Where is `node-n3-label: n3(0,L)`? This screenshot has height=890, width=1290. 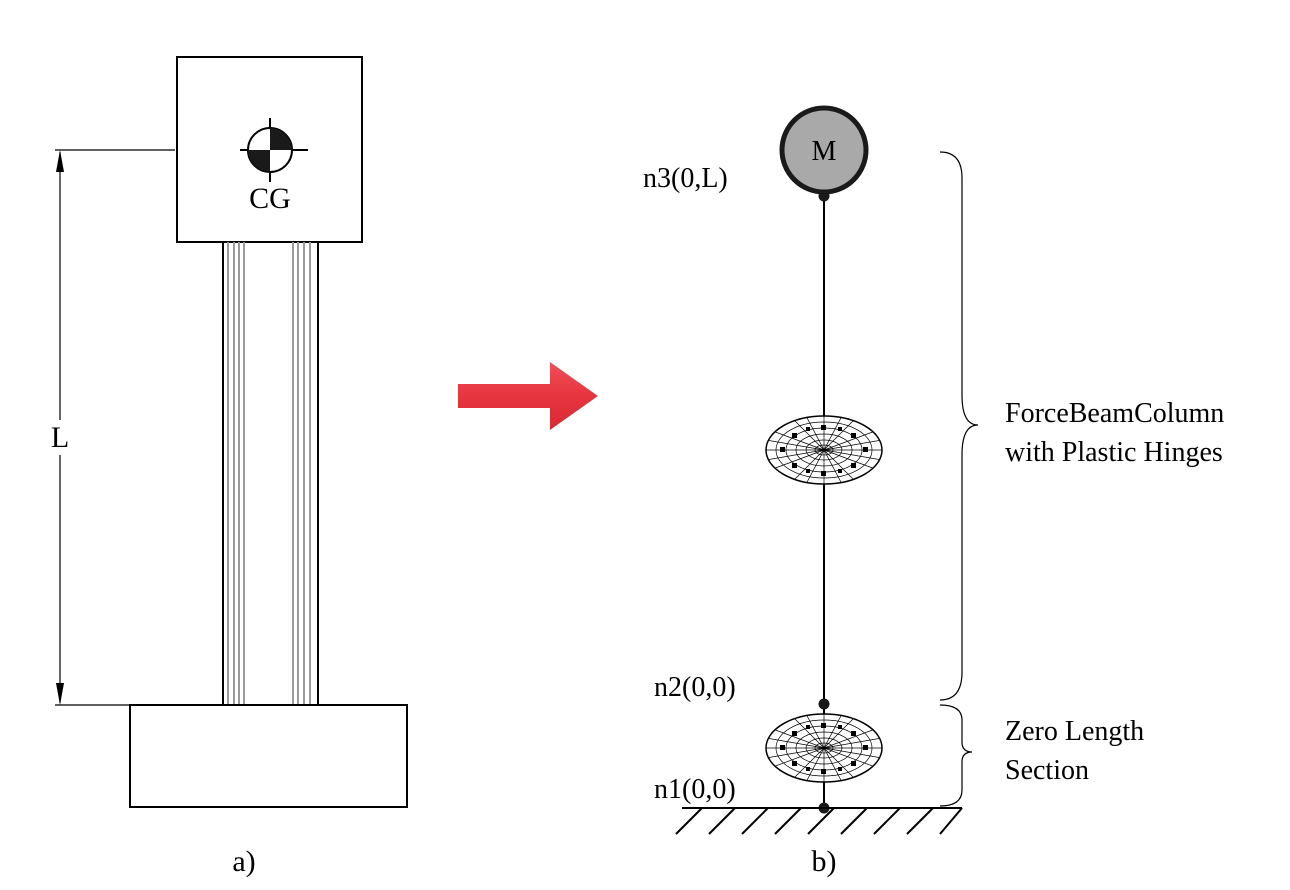 node-n3-label: n3(0,L) is located at coordinates (685, 178).